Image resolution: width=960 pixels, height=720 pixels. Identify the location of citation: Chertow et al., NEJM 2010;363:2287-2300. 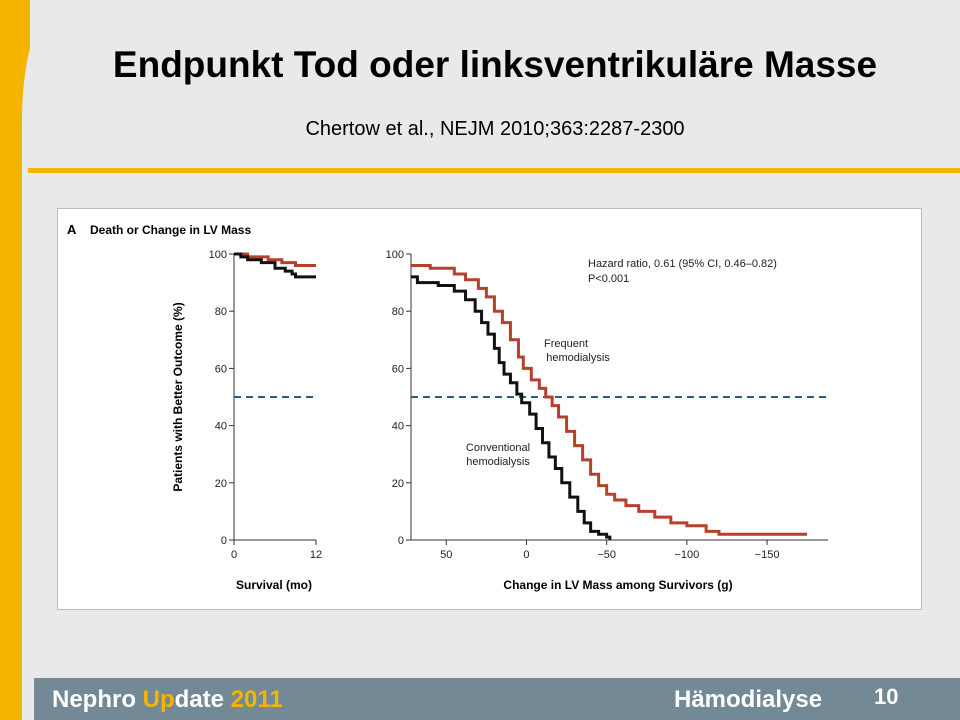
(495, 129).